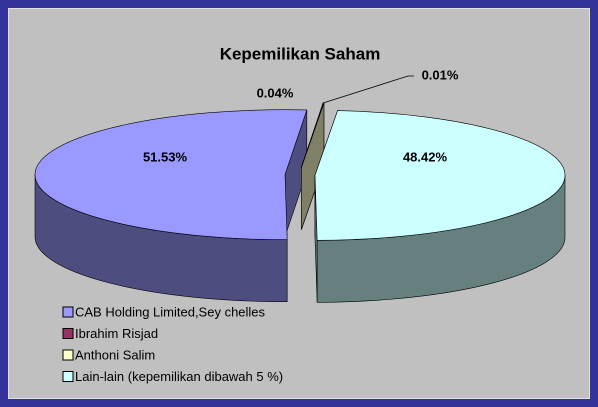 This screenshot has width=598, height=407. What do you see at coordinates (179, 376) in the screenshot?
I see `legend-label: Lain-lain (kepemilikan dibawah 5 %)` at bounding box center [179, 376].